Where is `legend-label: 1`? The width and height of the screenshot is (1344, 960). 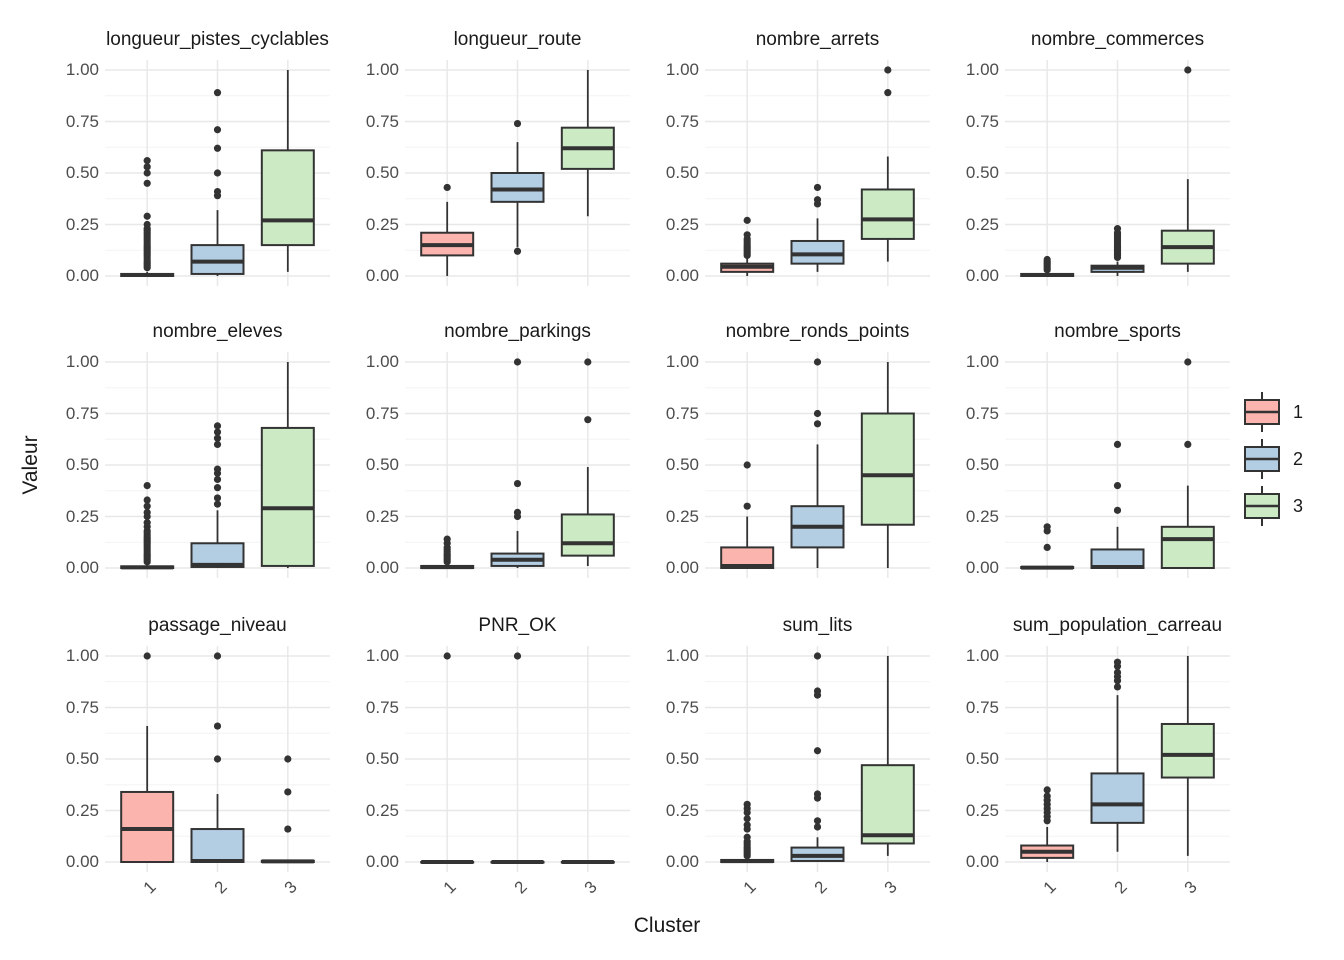
legend-label: 1 is located at coordinates (1298, 411).